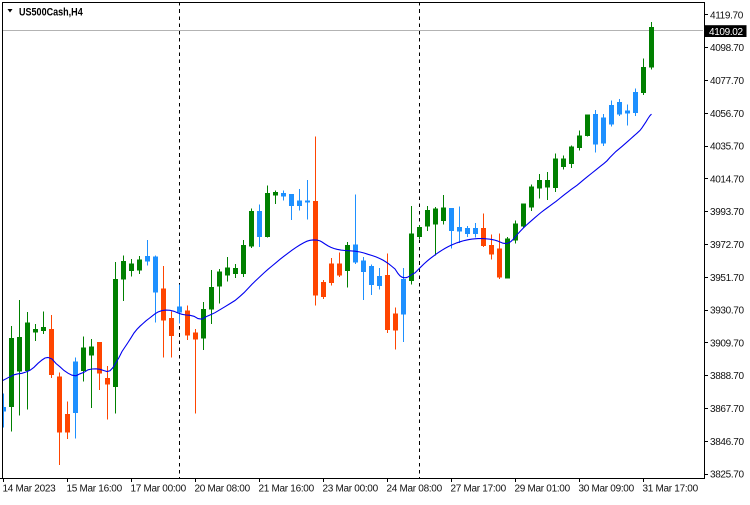  I want to click on svg-text: 29 Mar 01:00, so click(543, 488).